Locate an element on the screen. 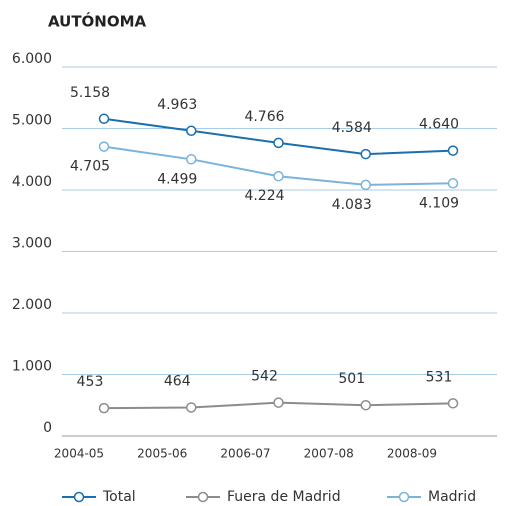  data-label: 4.109 is located at coordinates (439, 203).